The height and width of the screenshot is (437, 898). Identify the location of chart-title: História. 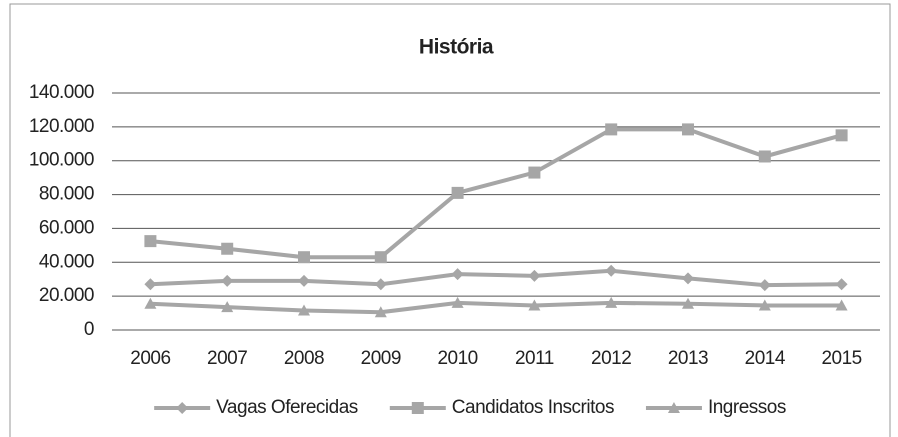
(456, 47).